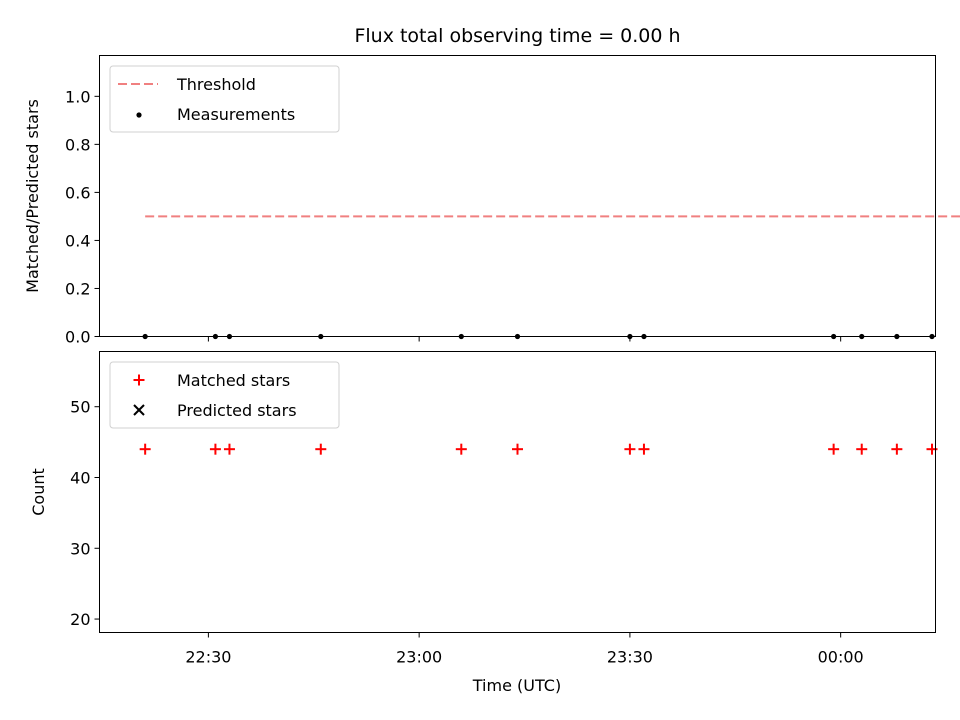  I want to click on ratio-panel-y-tick-label: 0.4, so click(77, 240).